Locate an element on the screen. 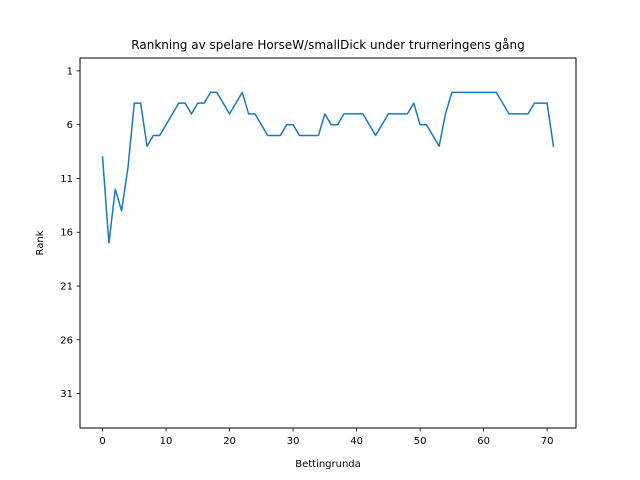 The width and height of the screenshot is (640, 480). y-tick-label: 26 is located at coordinates (66, 340).